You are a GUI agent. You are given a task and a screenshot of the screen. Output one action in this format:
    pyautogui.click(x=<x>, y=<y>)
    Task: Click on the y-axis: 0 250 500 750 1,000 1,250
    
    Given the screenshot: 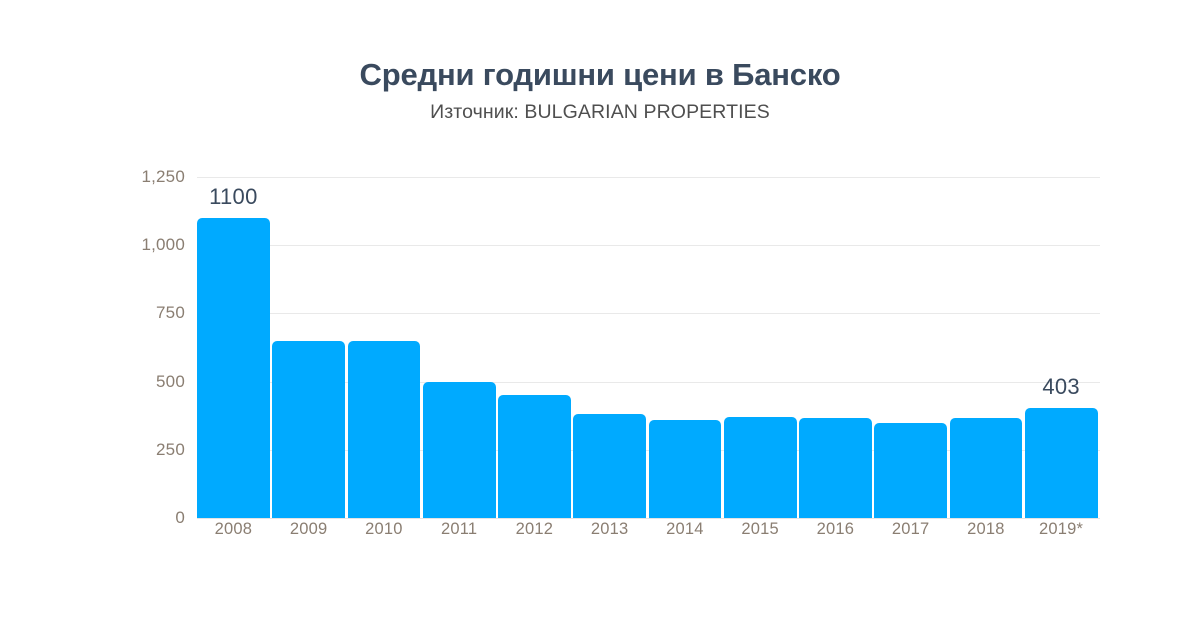 What is the action you would take?
    pyautogui.click(x=151, y=347)
    